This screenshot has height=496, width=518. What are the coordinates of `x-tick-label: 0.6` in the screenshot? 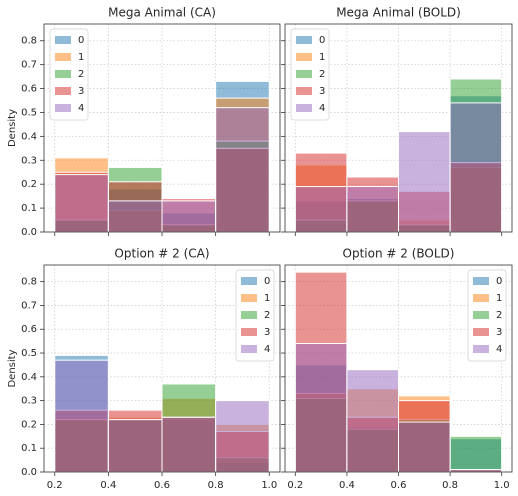 It's located at (399, 485).